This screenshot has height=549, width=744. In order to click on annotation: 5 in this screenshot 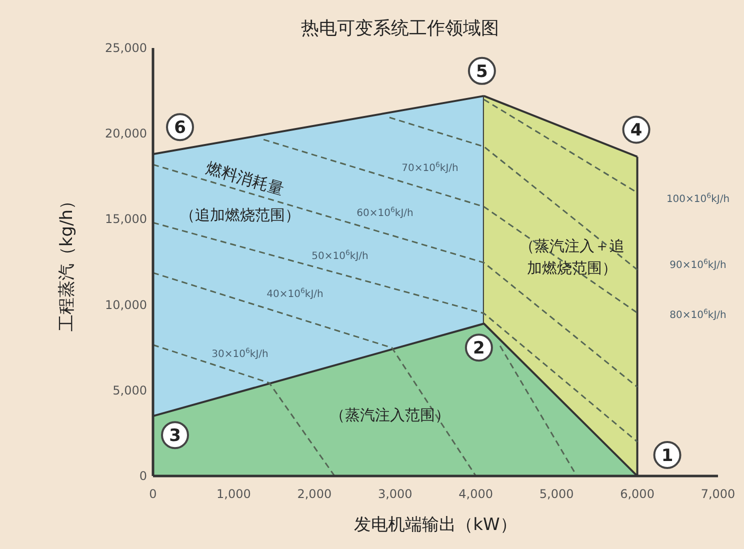, I will do `click(482, 72)`.